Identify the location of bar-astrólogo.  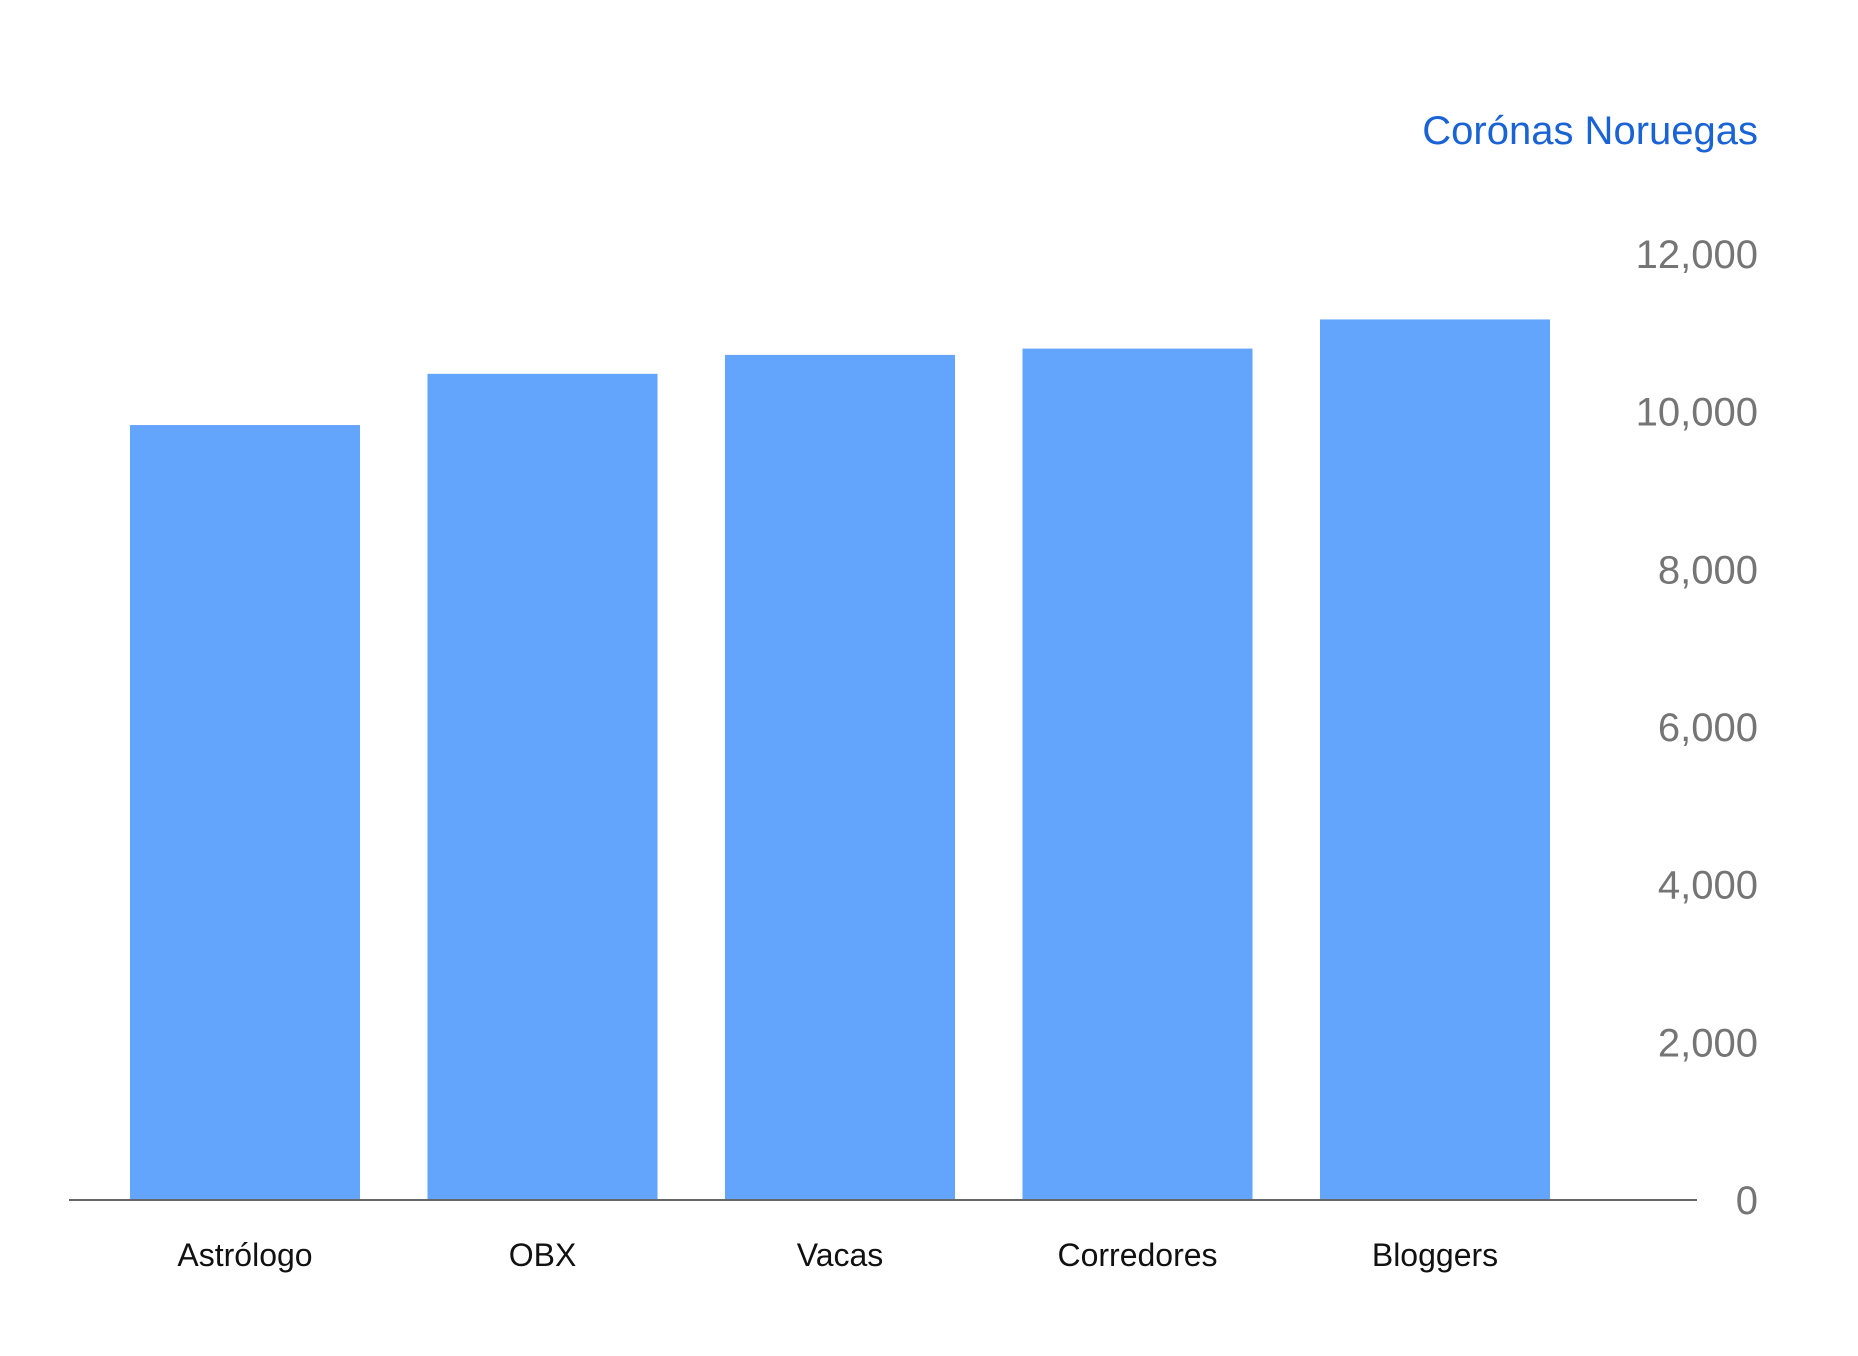
(245, 812).